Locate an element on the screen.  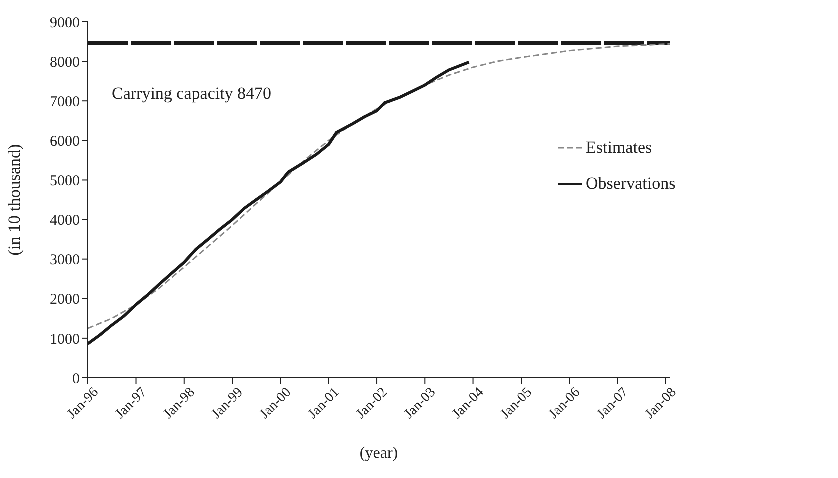
y-tick-label: 1000 is located at coordinates (65, 340).